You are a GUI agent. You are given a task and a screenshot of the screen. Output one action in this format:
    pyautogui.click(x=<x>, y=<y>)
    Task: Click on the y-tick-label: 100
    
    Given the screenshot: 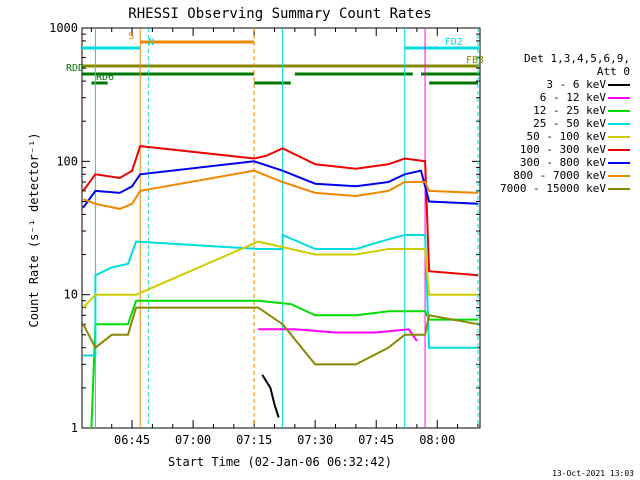 What is the action you would take?
    pyautogui.click(x=67, y=161)
    